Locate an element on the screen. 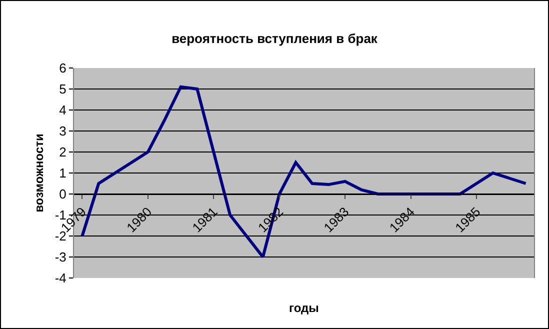  chart-title: вероятность вступления в брак is located at coordinates (275, 38).